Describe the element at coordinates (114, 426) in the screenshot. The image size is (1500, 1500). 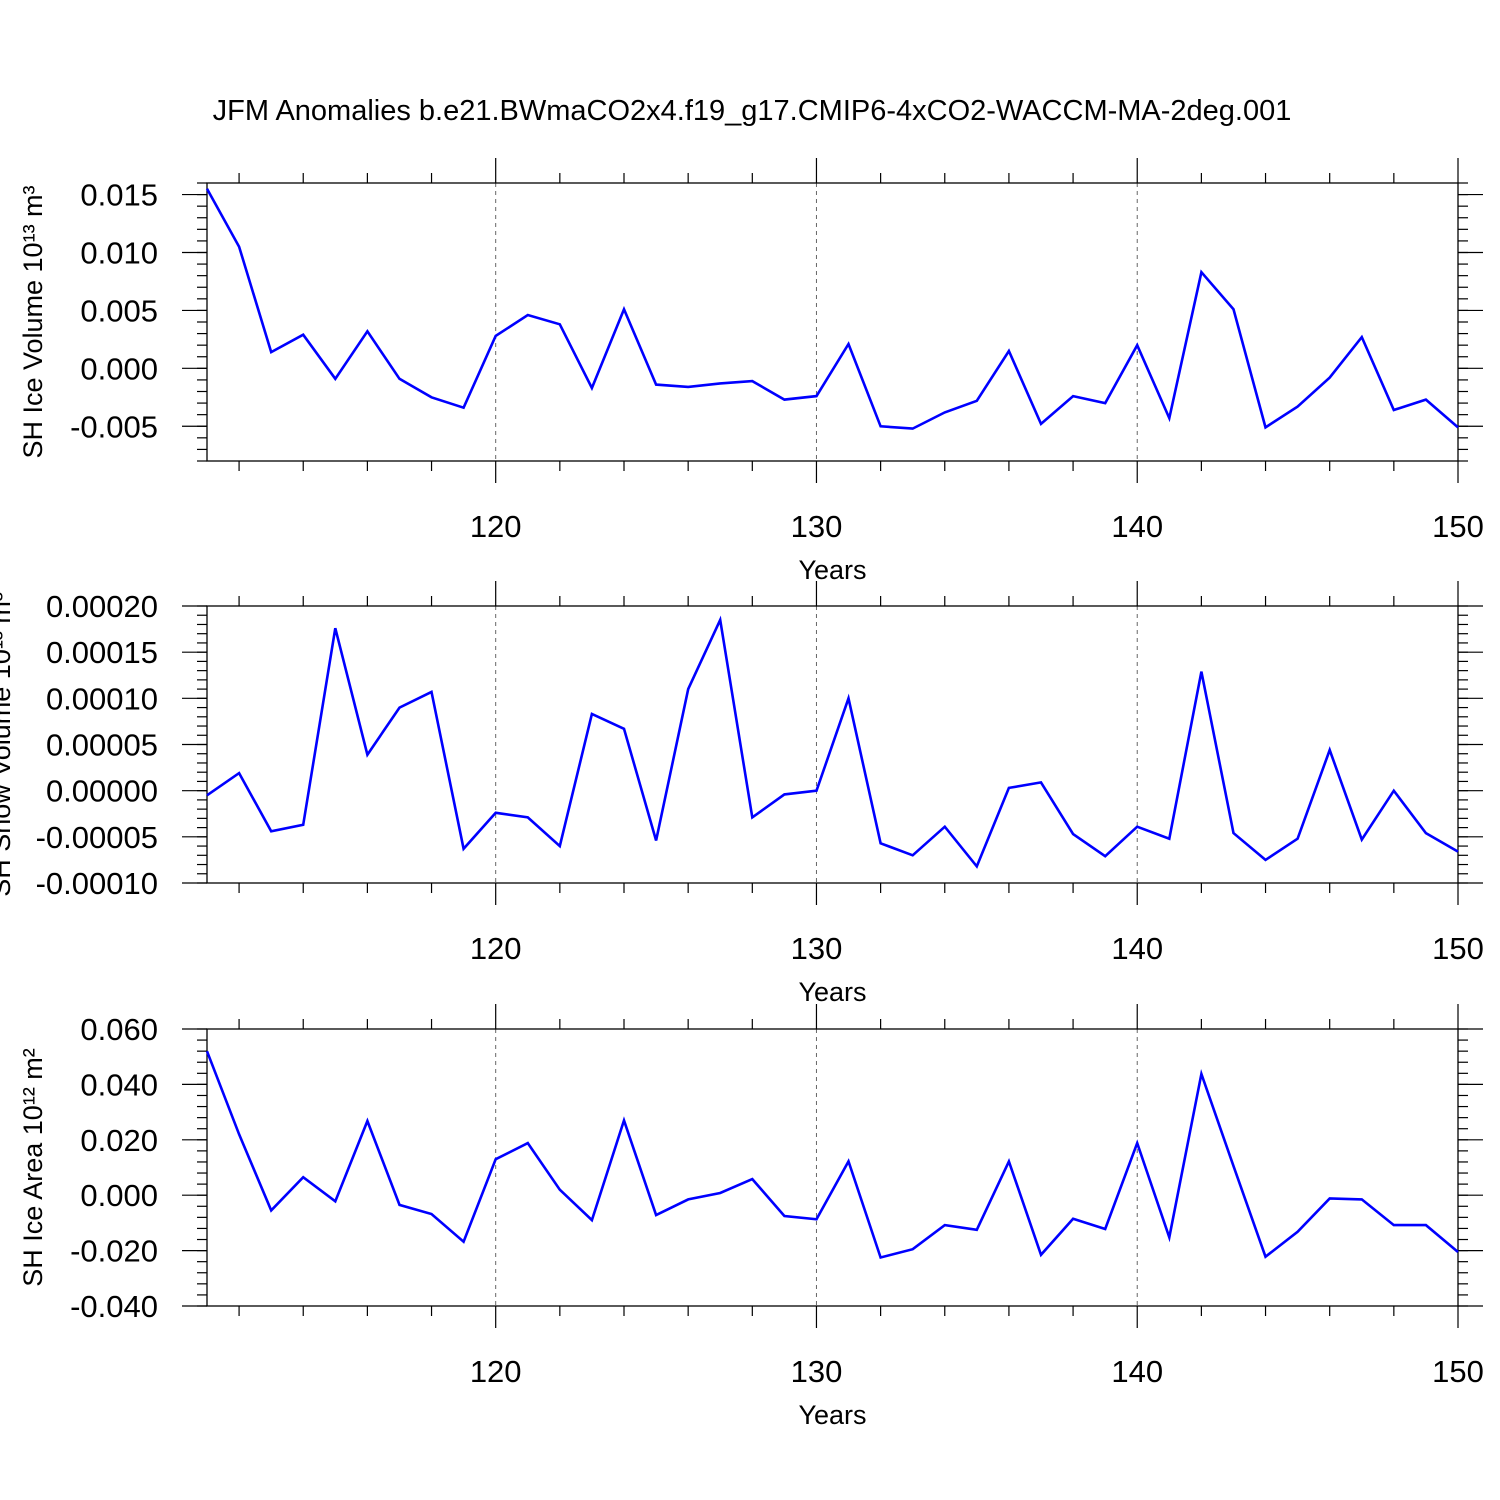
I see `y-tick-label: -0.005` at that location.